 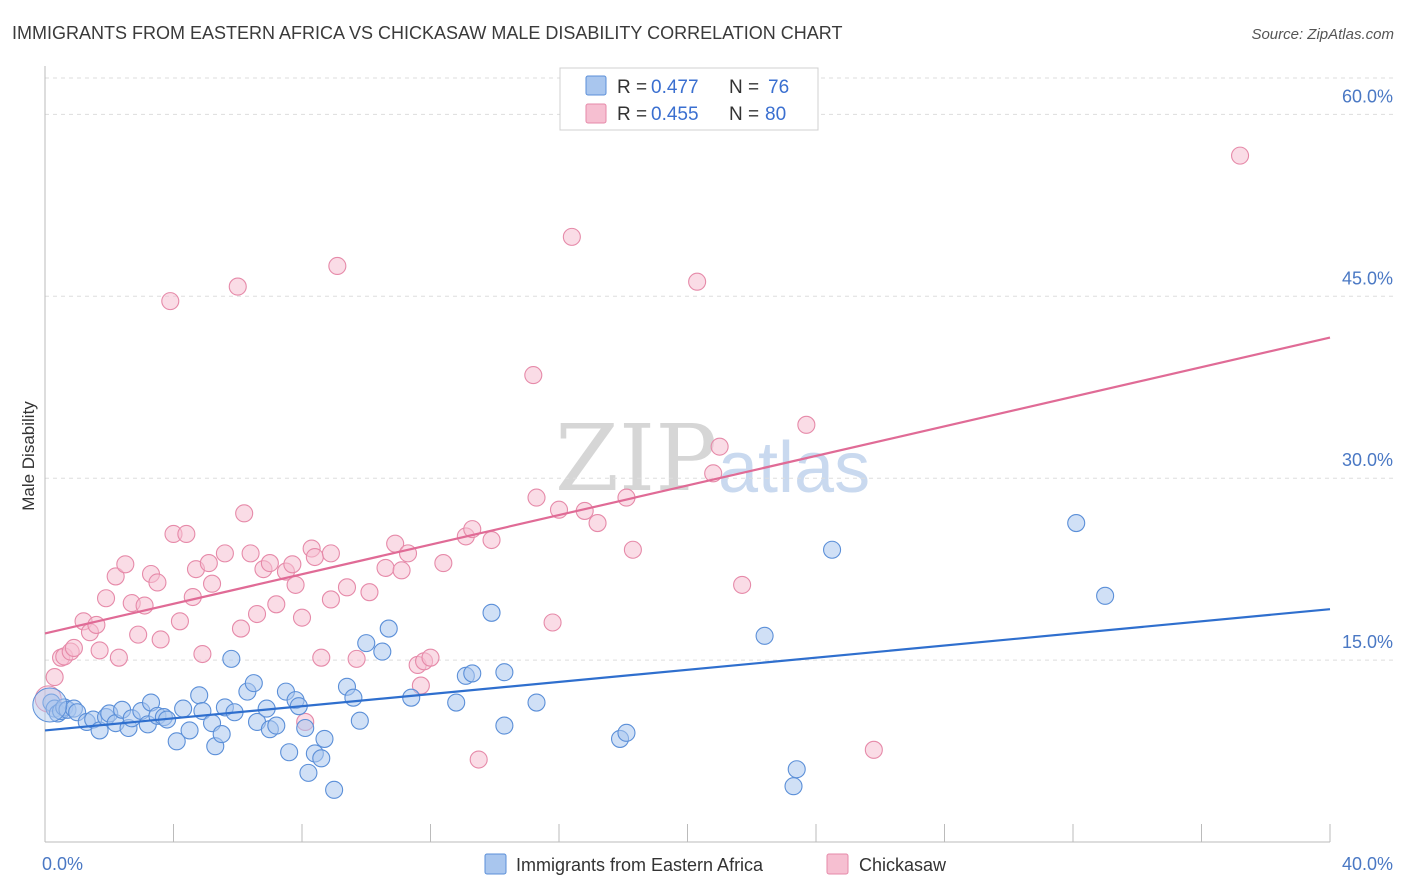 I want to click on watermark: ZIP atlas, so click(x=712, y=458).